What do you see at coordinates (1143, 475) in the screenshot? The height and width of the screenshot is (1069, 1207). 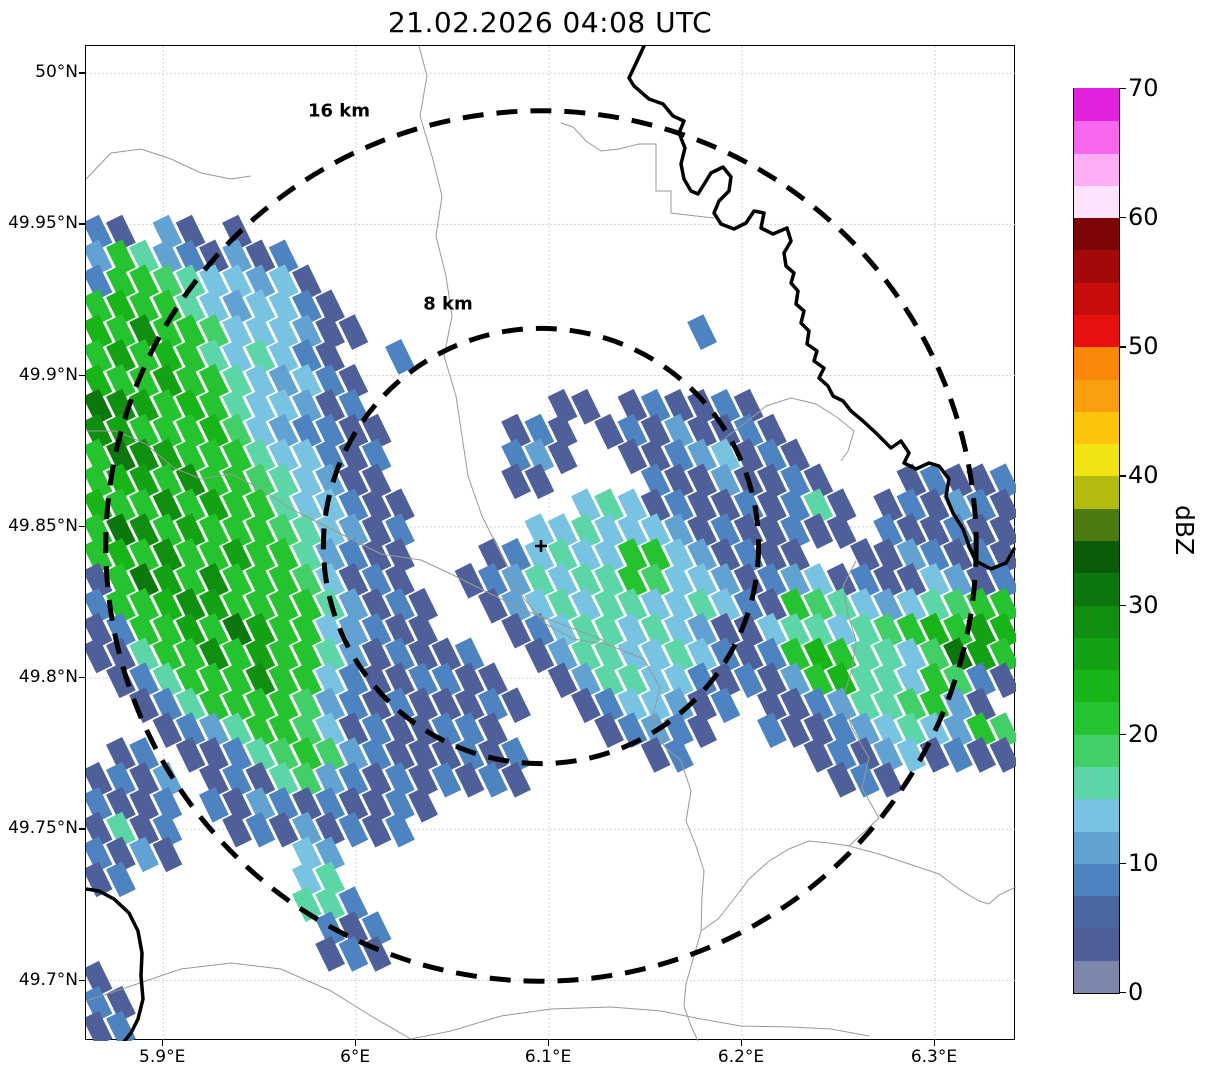 I see `colorbar-tick-label: 40` at bounding box center [1143, 475].